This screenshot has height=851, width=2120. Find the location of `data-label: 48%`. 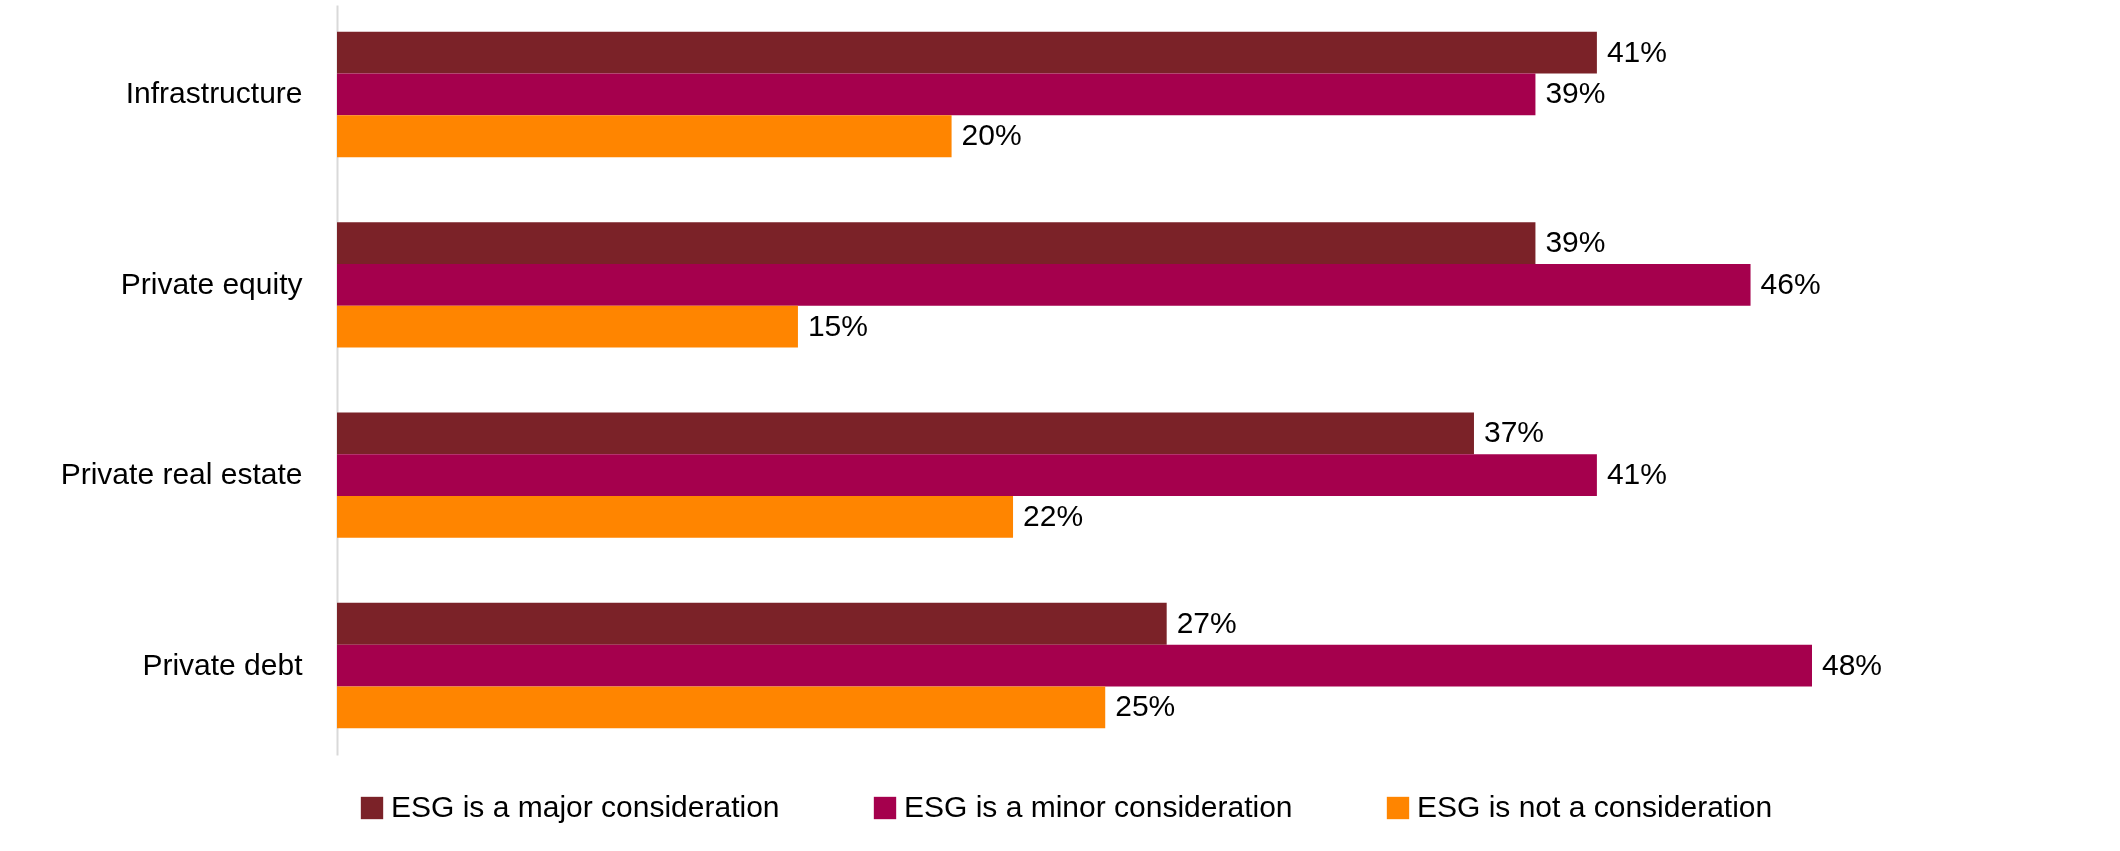

data-label: 48% is located at coordinates (1852, 664).